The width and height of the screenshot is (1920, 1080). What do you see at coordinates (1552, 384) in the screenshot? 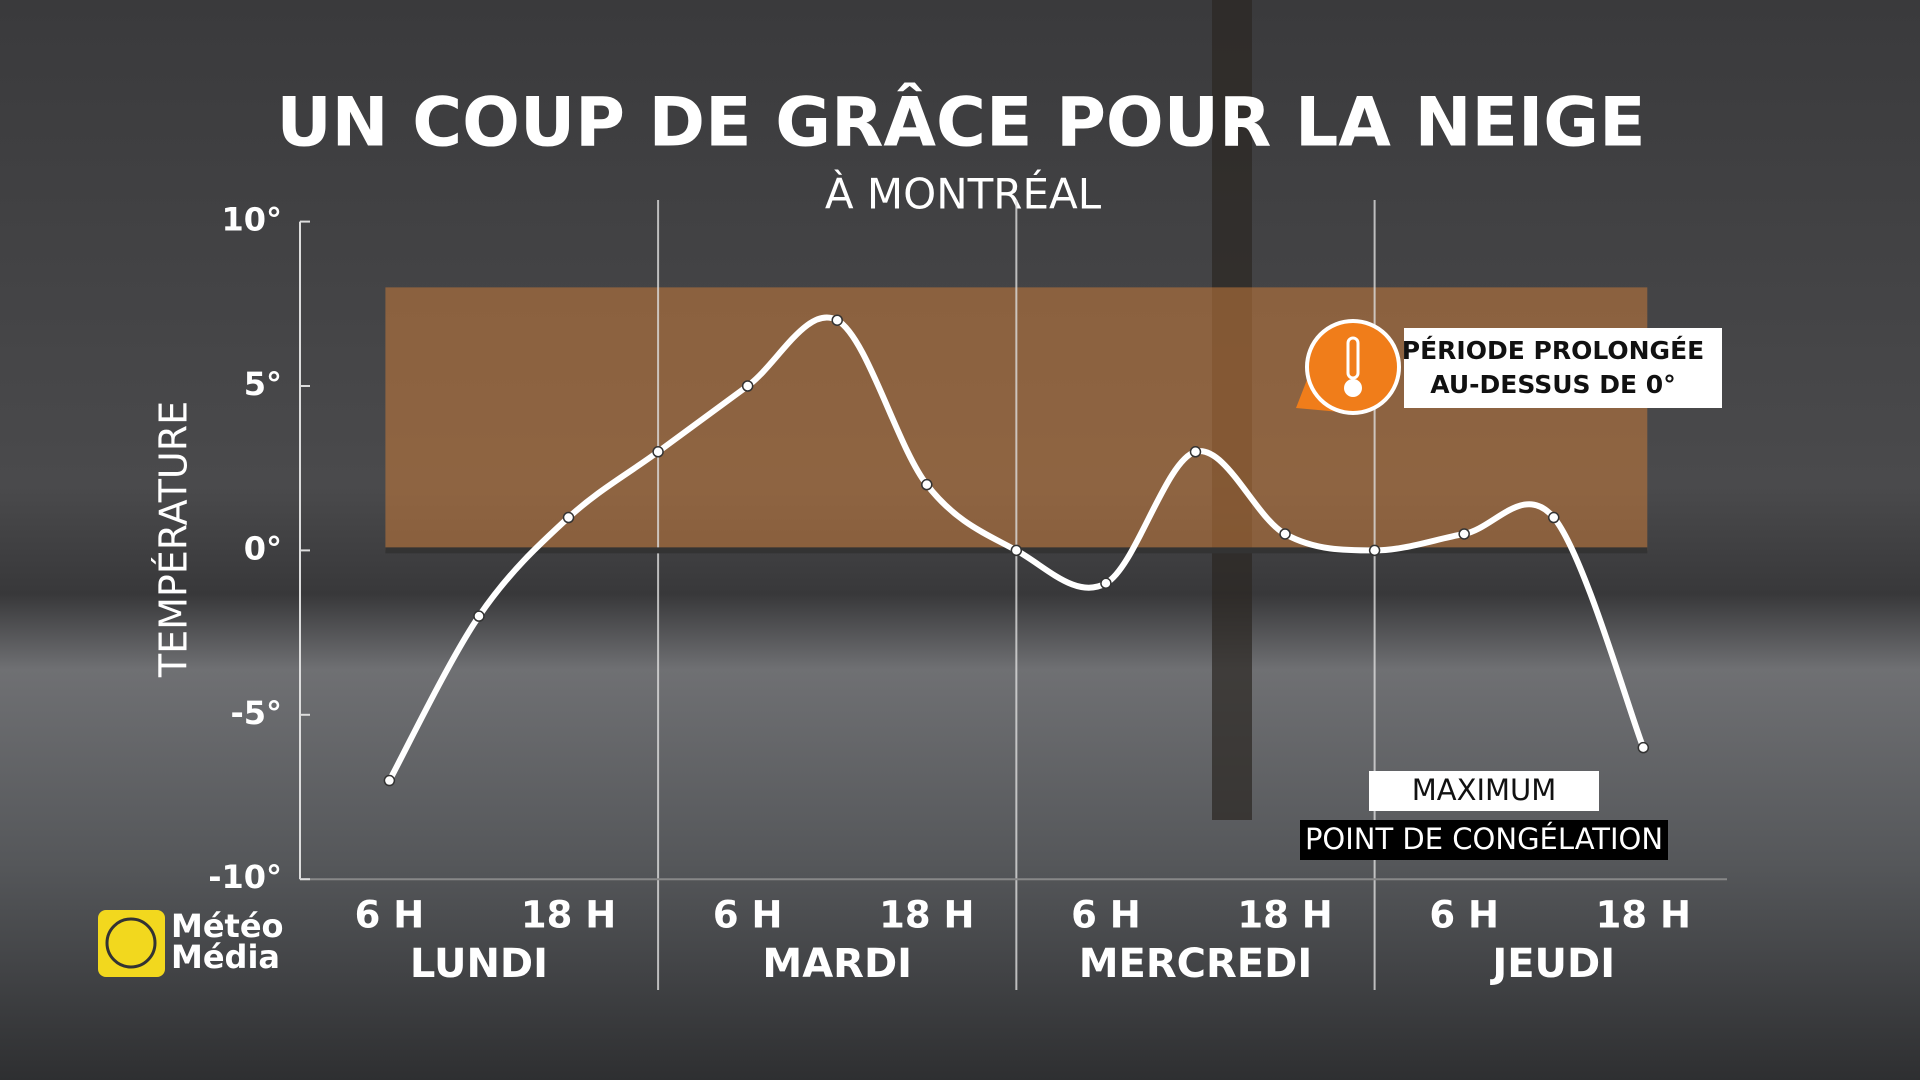
I see `annotation-line: AU-DESSUS DE 0°` at bounding box center [1552, 384].